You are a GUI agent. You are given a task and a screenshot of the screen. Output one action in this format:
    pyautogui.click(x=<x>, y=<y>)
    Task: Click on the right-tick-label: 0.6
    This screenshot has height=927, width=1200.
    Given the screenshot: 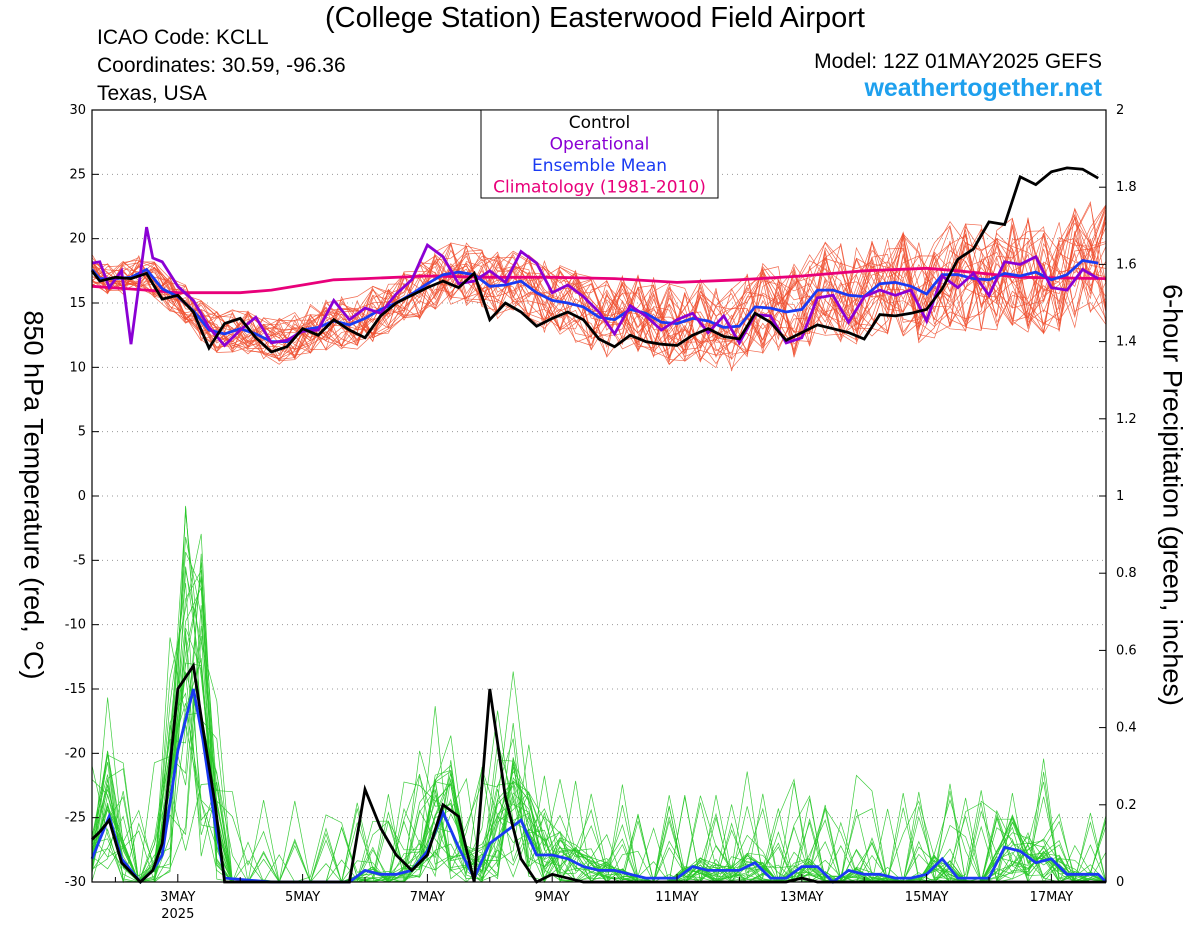 What is the action you would take?
    pyautogui.click(x=1126, y=650)
    